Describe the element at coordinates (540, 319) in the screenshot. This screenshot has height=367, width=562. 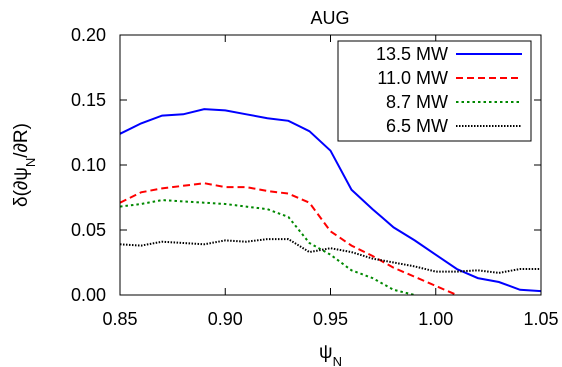
I see `x-tick-label: 1.05` at that location.